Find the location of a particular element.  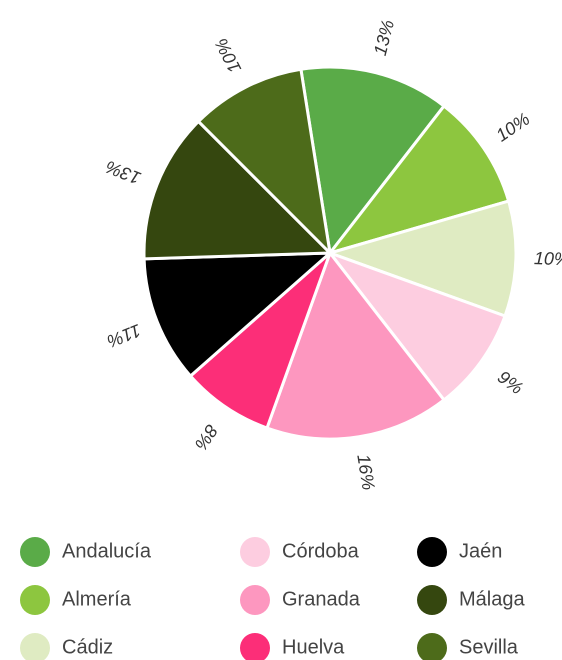

legend-label: Málaga is located at coordinates (492, 599).